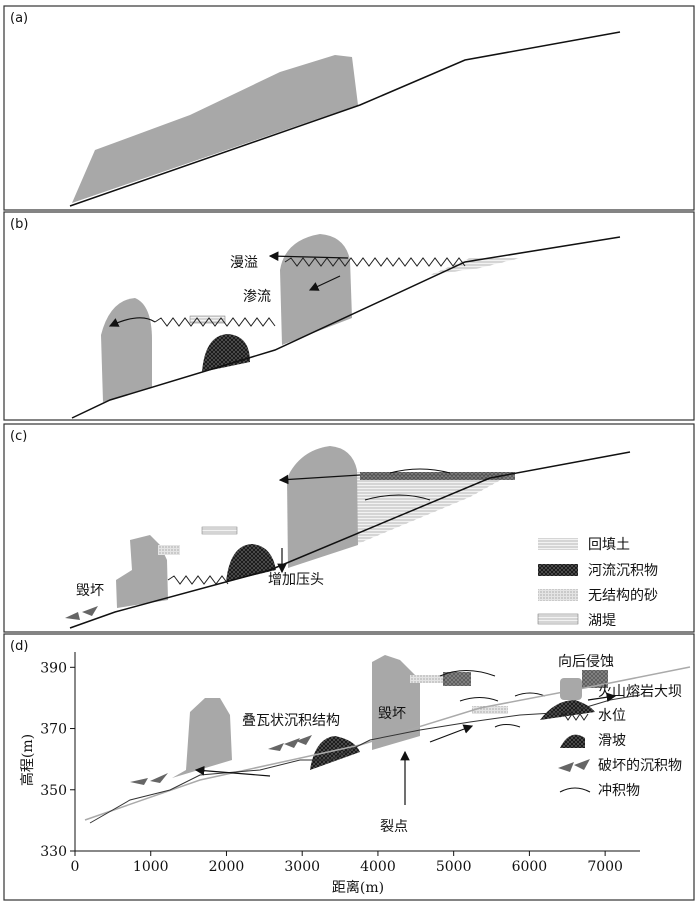 This screenshot has width=700, height=908. I want to click on annotation: 叠瓦状沉积结构, so click(291, 721).